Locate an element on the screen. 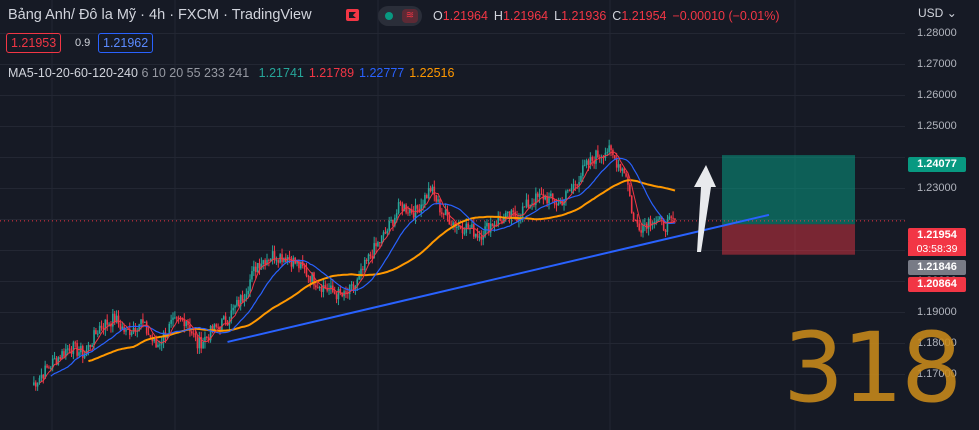 This screenshot has width=979, height=430. ma-value: 1.21789 is located at coordinates (331, 73).